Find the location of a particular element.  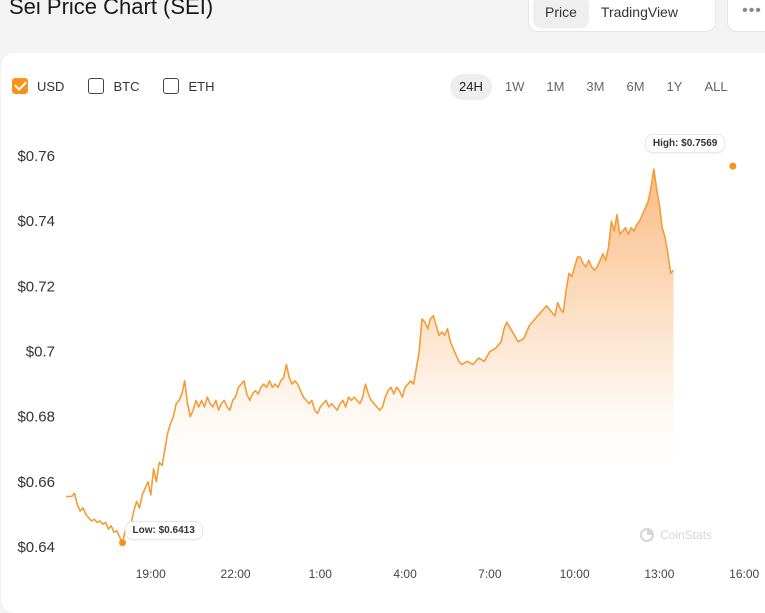

y-tick-label: $0.68 is located at coordinates (36, 417).